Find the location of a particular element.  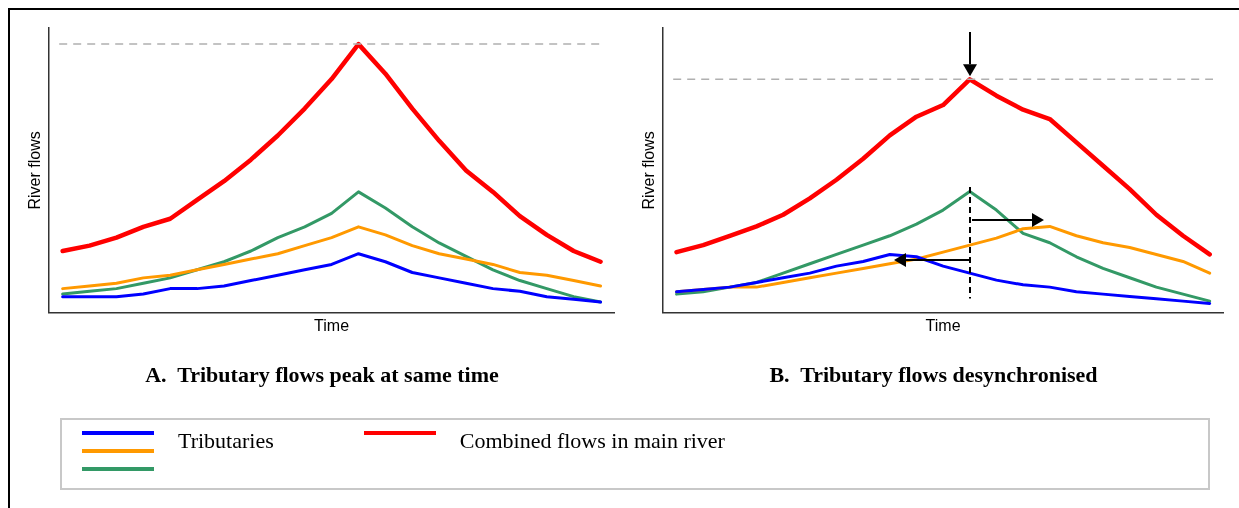

legend-label: Combined flows in main river is located at coordinates (592, 441).